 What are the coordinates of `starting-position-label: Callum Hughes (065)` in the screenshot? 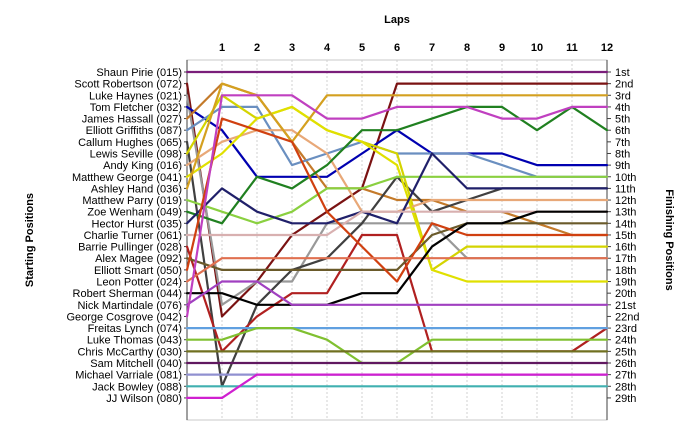 It's located at (130, 143).